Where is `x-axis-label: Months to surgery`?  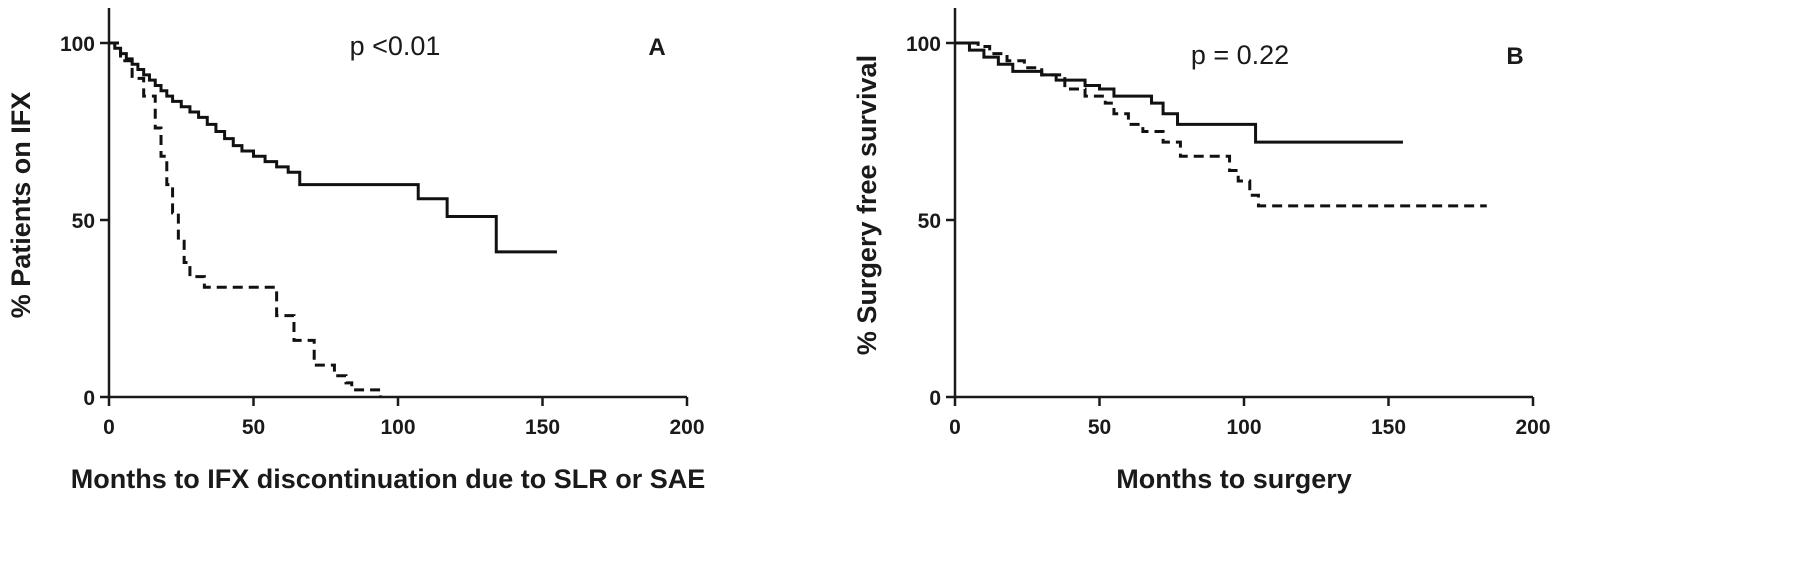
x-axis-label: Months to surgery is located at coordinates (1234, 479).